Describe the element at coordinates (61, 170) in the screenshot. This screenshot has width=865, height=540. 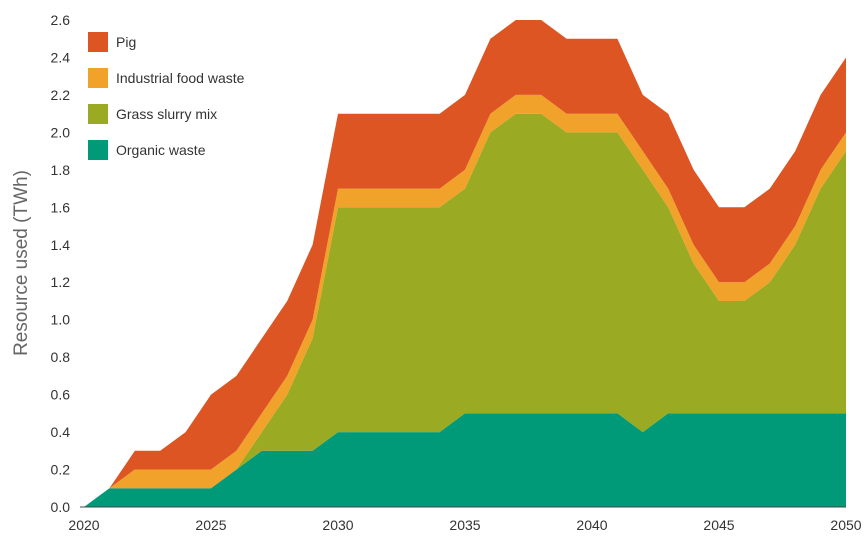
I see `y-tick-label: 1.8` at that location.